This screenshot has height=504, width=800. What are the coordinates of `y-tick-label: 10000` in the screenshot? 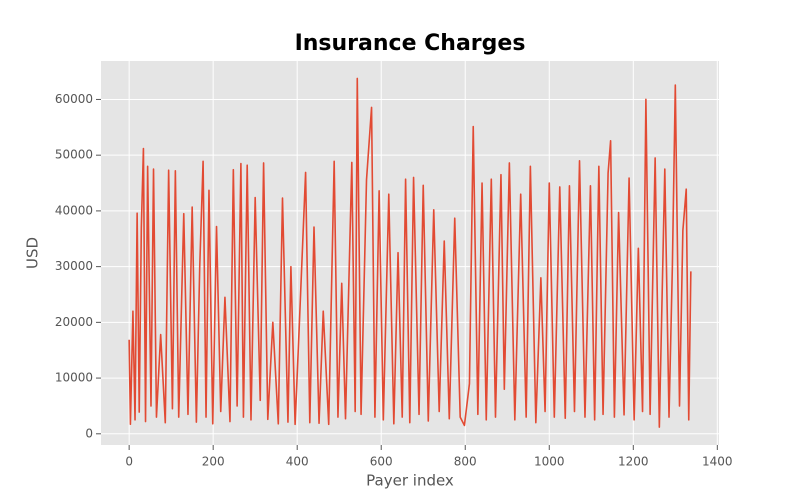 It's located at (74, 378).